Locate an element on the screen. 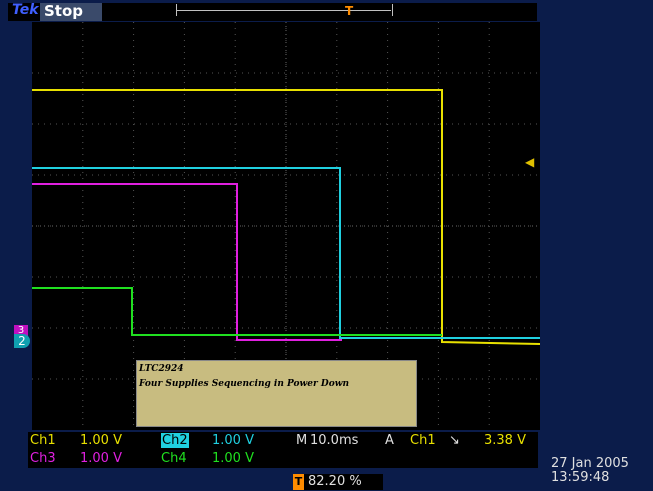 This screenshot has height=491, width=653. date-label: 27 Jan 2005 is located at coordinates (590, 463).